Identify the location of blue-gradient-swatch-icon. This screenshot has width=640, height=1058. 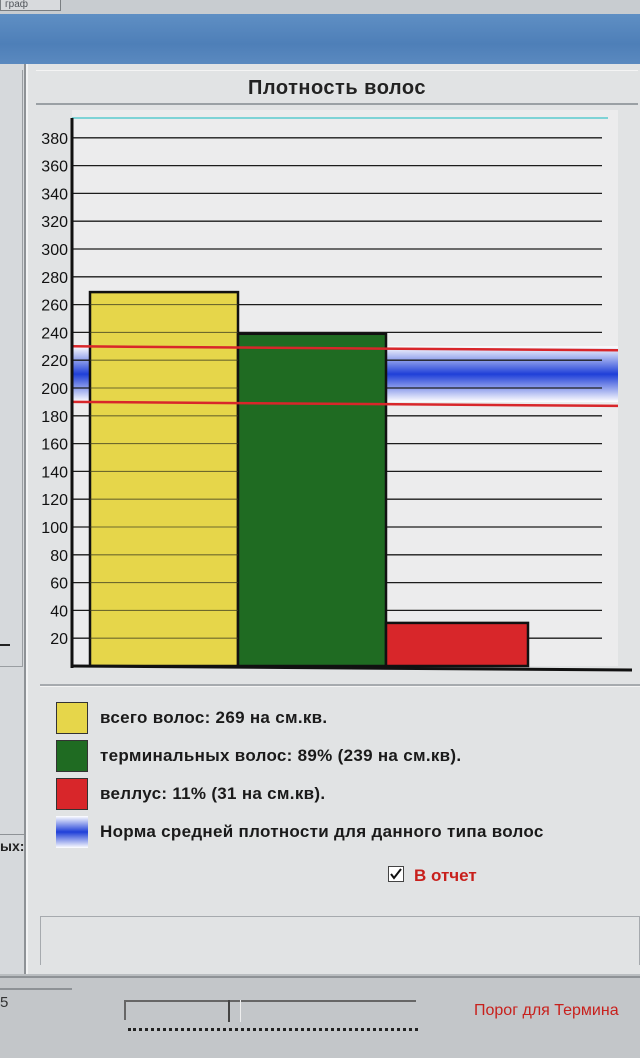
(72, 832).